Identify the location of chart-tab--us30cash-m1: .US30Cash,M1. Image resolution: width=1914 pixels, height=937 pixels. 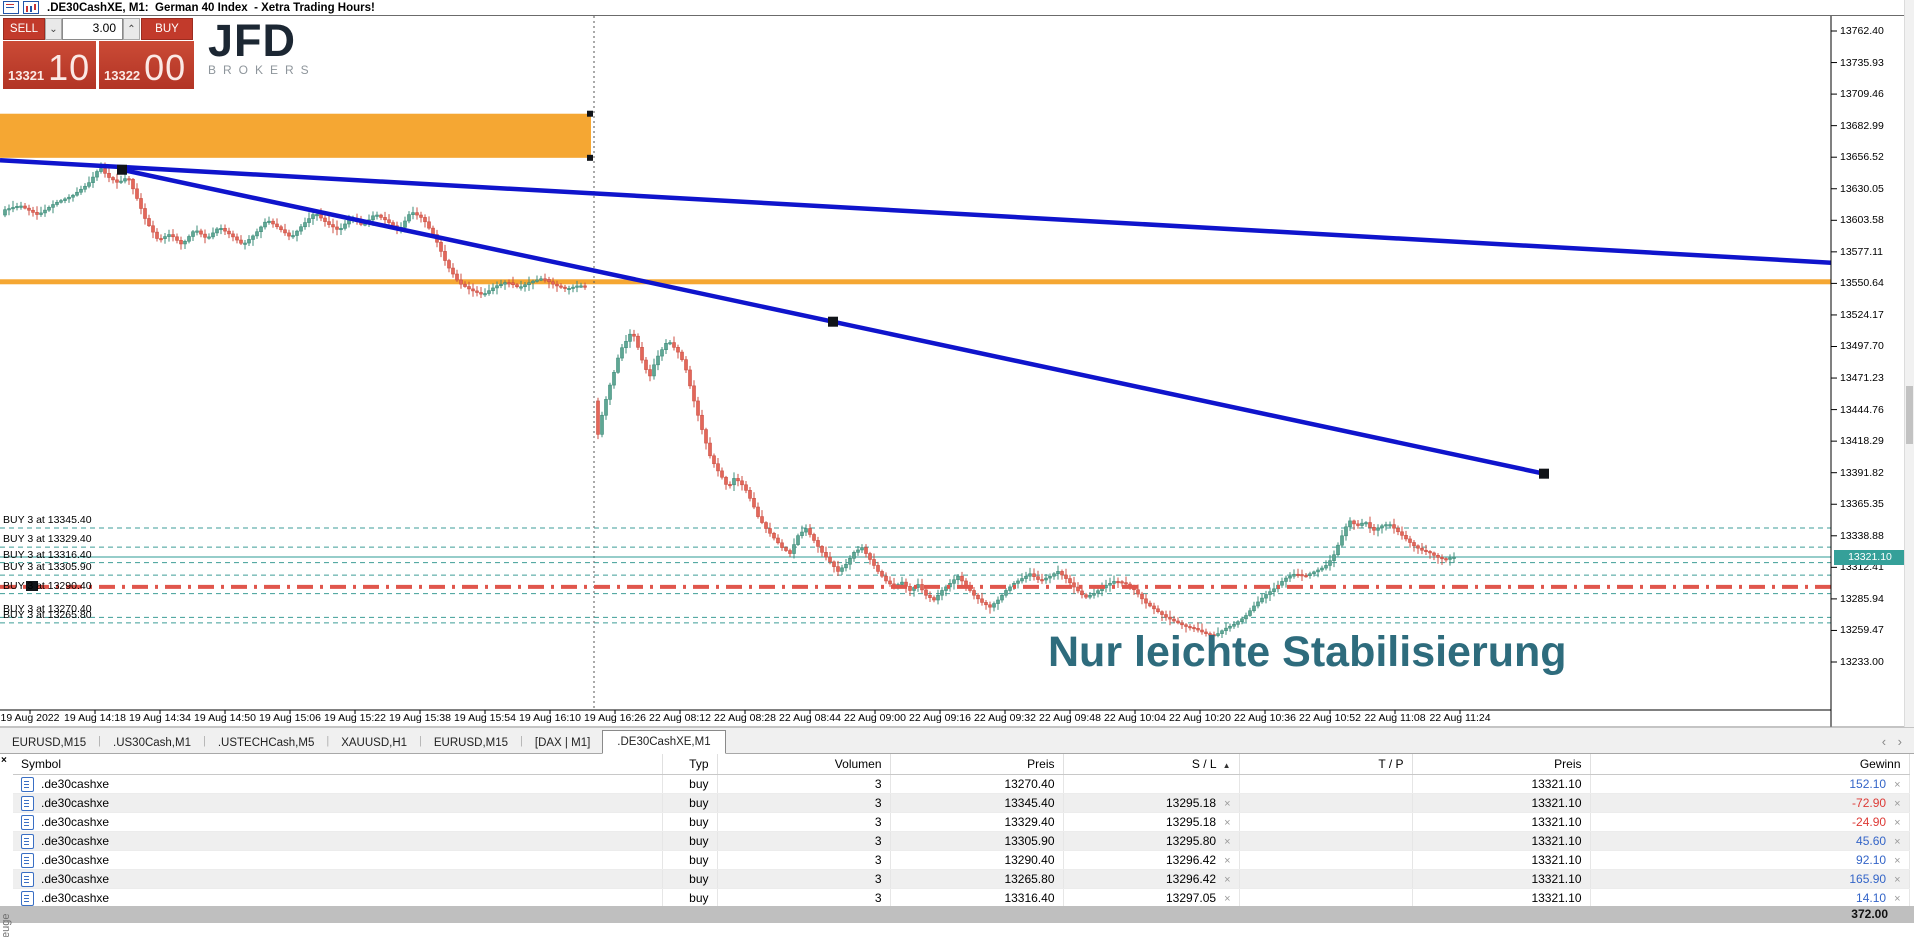
(152, 743).